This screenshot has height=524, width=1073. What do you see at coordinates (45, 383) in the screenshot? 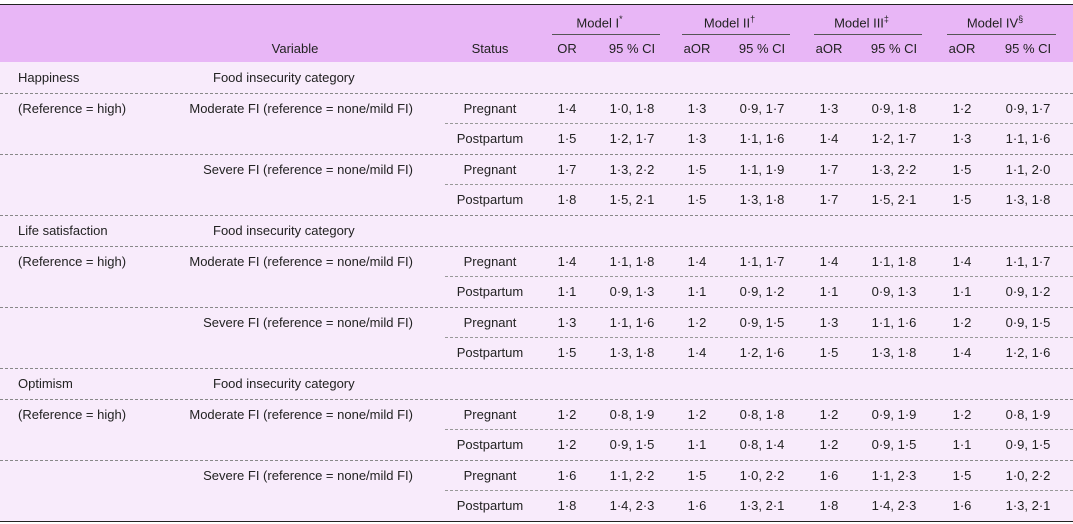
I see `variable-name: Optimism` at bounding box center [45, 383].